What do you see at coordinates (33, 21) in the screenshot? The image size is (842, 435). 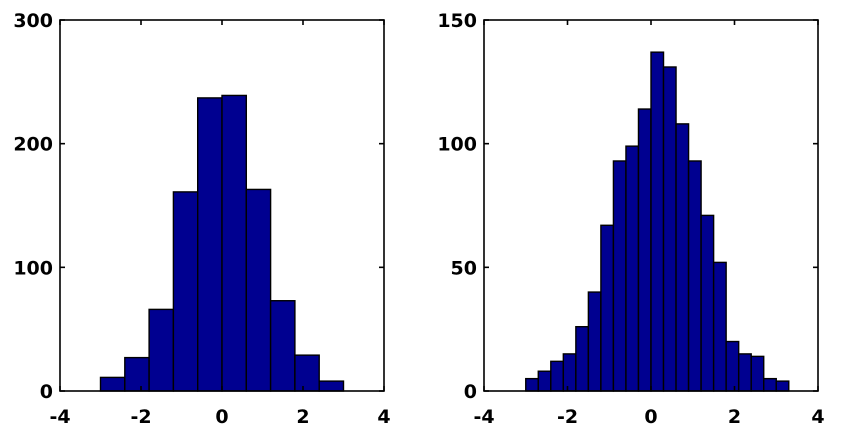 I see `y-tick-label: 300` at bounding box center [33, 21].